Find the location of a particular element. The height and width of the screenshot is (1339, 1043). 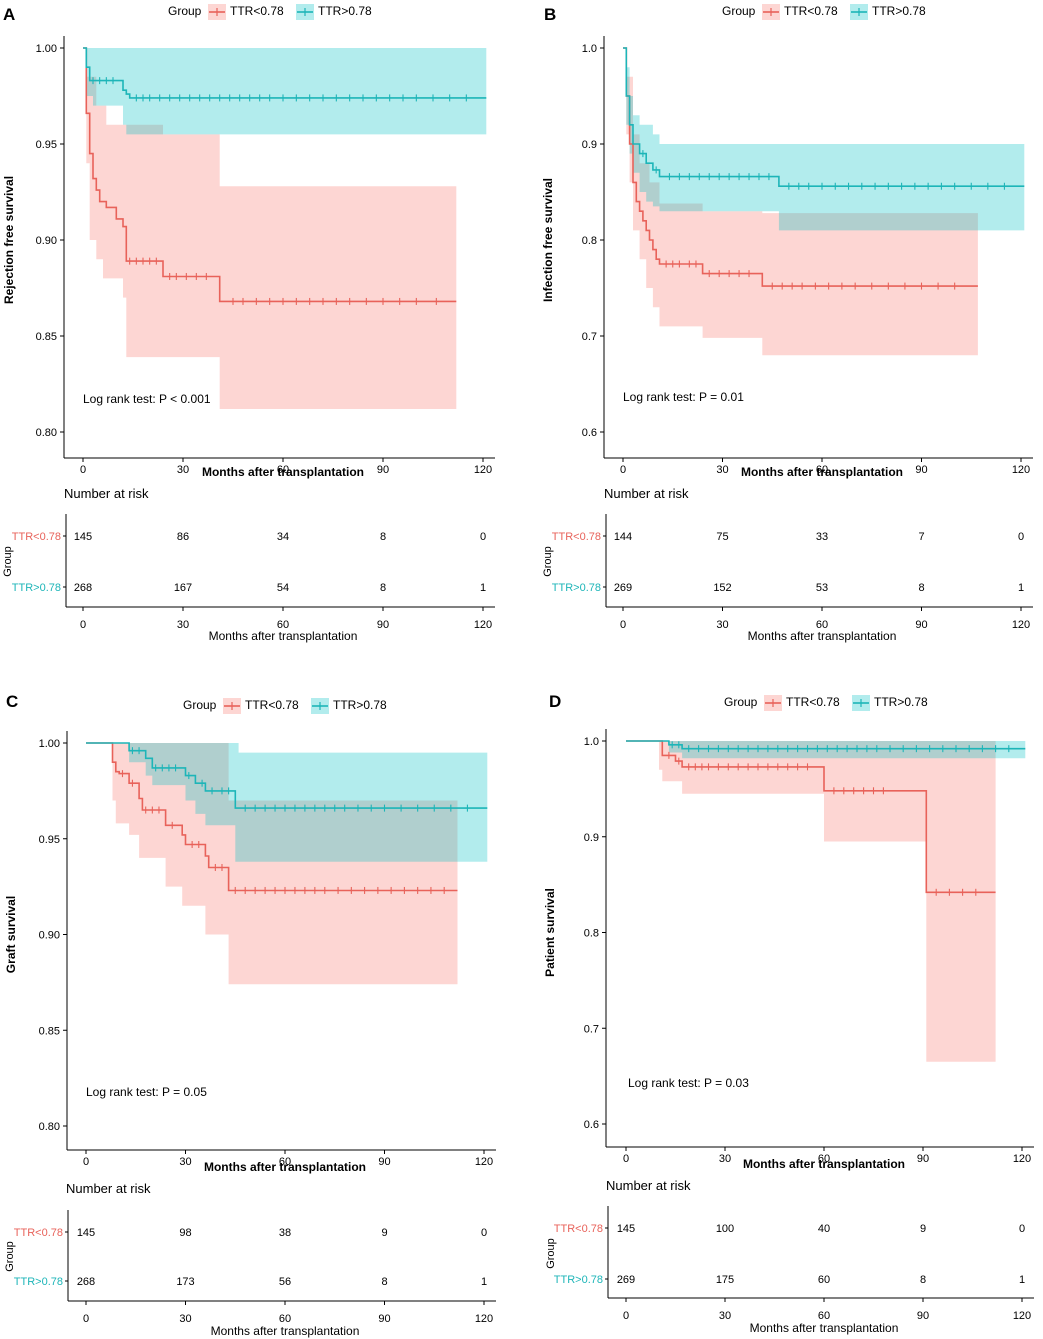

risk-count: 175 is located at coordinates (725, 1280).